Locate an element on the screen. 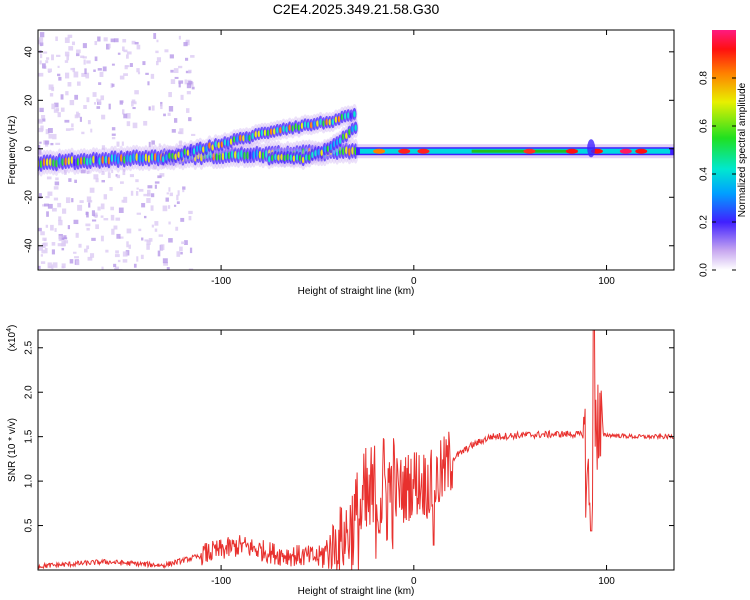  snr-y-tick-label: 2.5 is located at coordinates (29, 347).